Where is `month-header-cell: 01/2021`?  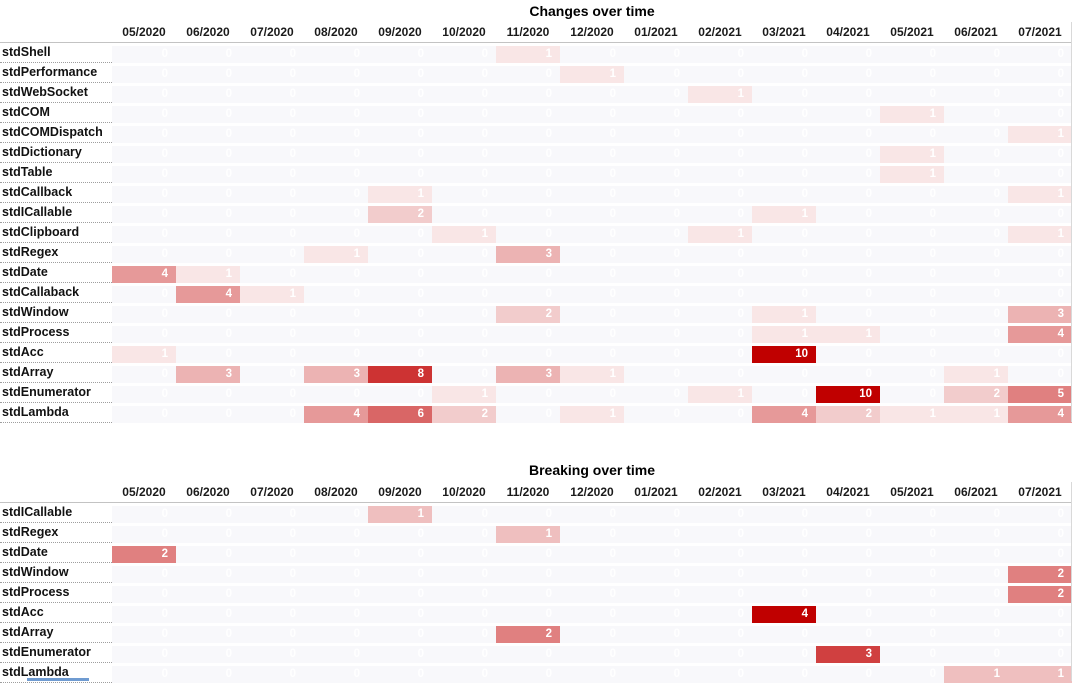
month-header-cell: 01/2021 is located at coordinates (656, 492).